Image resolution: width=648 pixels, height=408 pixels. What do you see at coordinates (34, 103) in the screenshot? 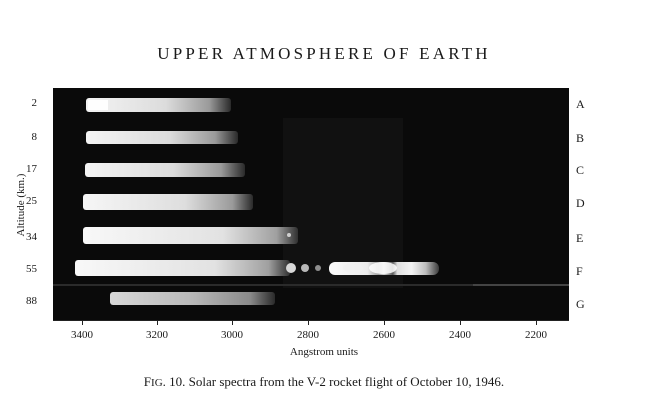
I see `altitude-label-a: 2` at bounding box center [34, 103].